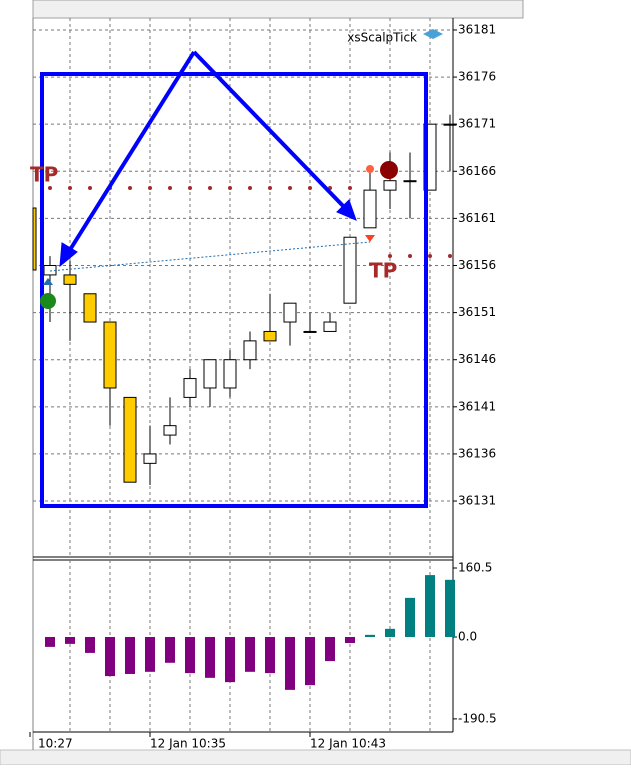 This screenshot has height=769, width=631. Describe the element at coordinates (348, 744) in the screenshot. I see `x-tick-label: 12 Jan 10:43` at that location.